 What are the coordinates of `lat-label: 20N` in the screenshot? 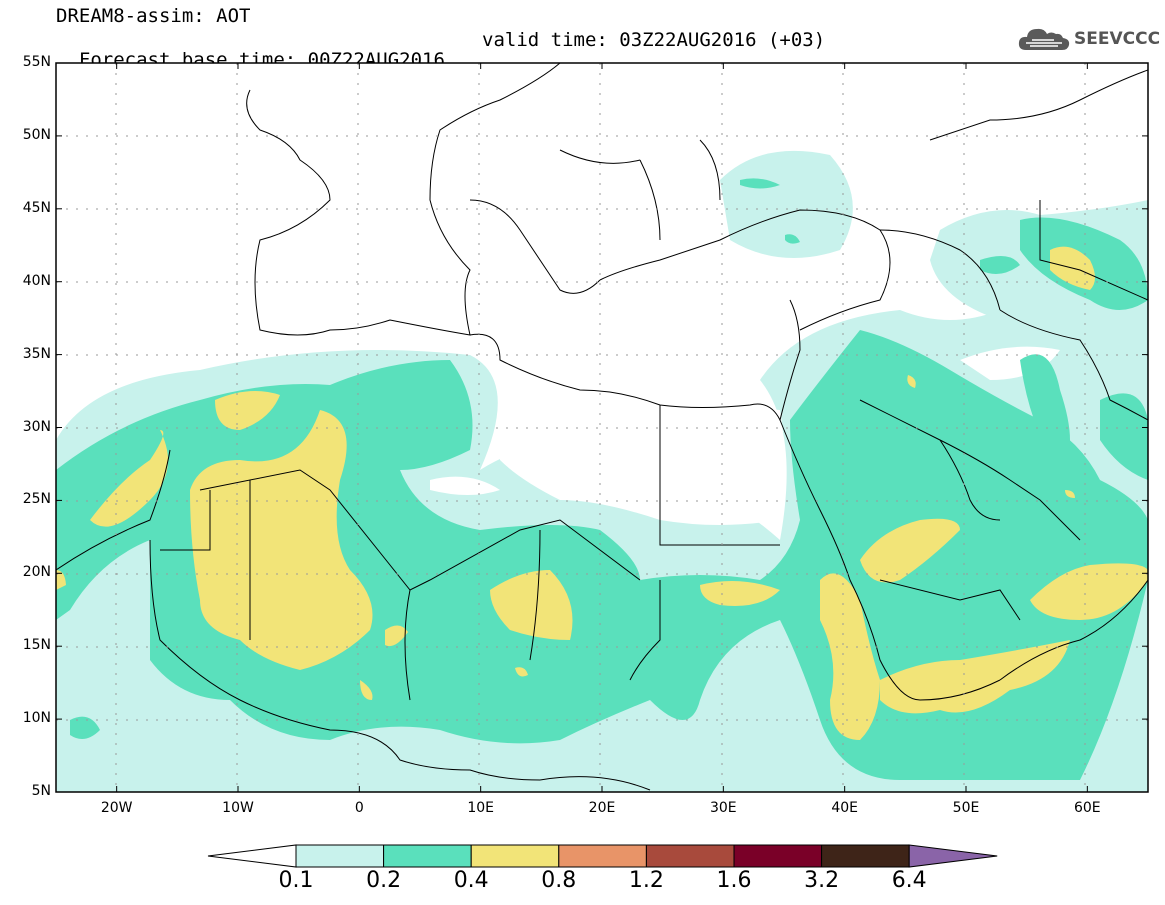 It's located at (36, 572).